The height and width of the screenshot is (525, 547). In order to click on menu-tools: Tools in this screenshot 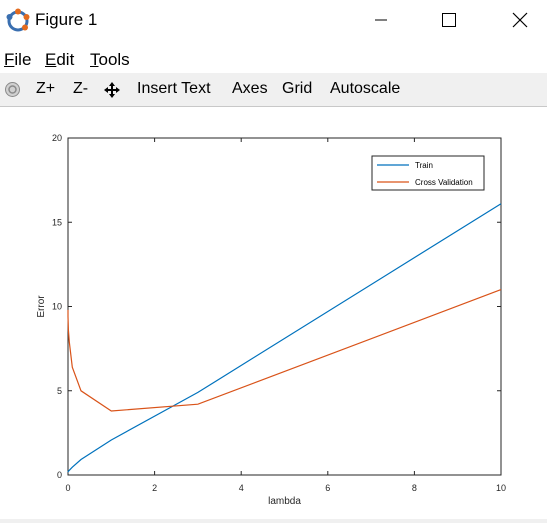, I will do `click(110, 60)`.